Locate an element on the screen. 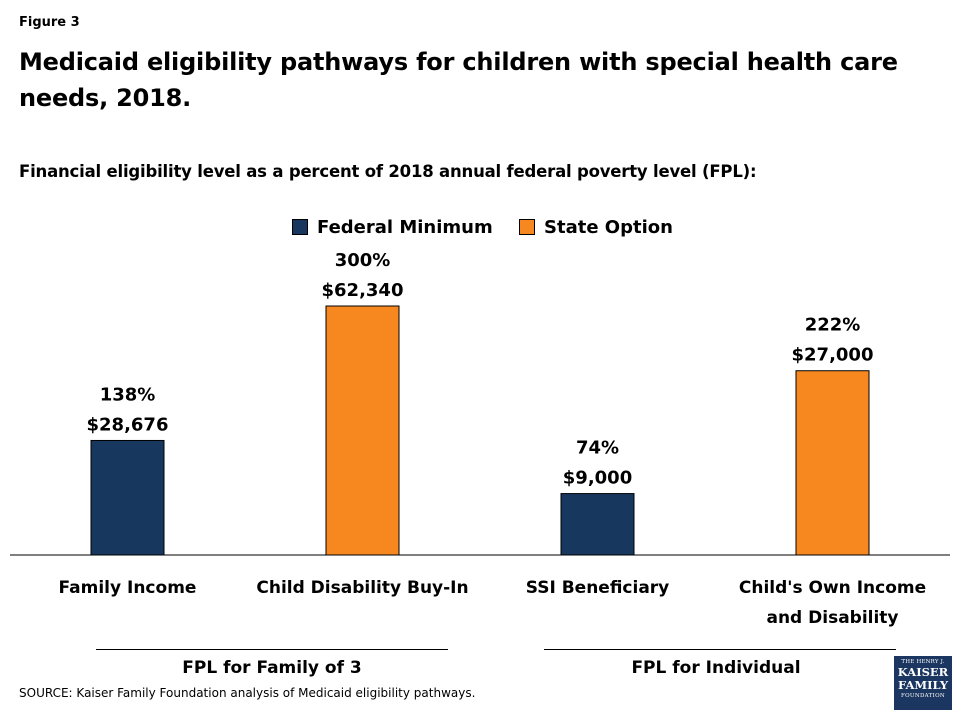 The width and height of the screenshot is (960, 720). data-label-pct-child-s-own-income-and-disability: 222% is located at coordinates (833, 325).